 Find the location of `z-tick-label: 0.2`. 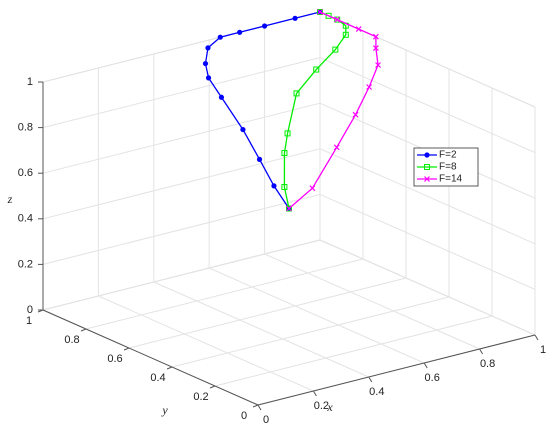

z-tick-label: 0.2 is located at coordinates (25, 264).